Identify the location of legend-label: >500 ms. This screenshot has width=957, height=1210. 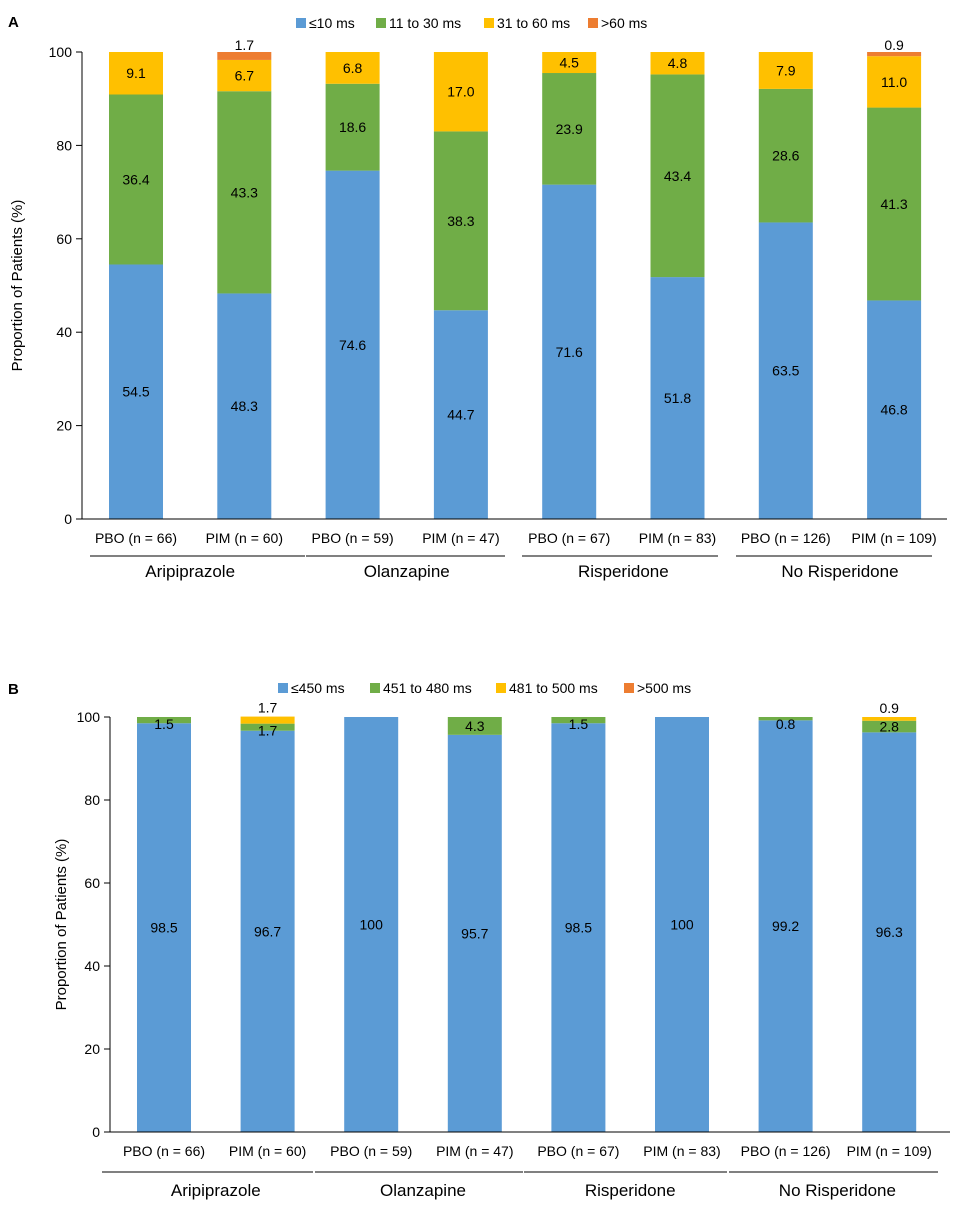
(664, 688).